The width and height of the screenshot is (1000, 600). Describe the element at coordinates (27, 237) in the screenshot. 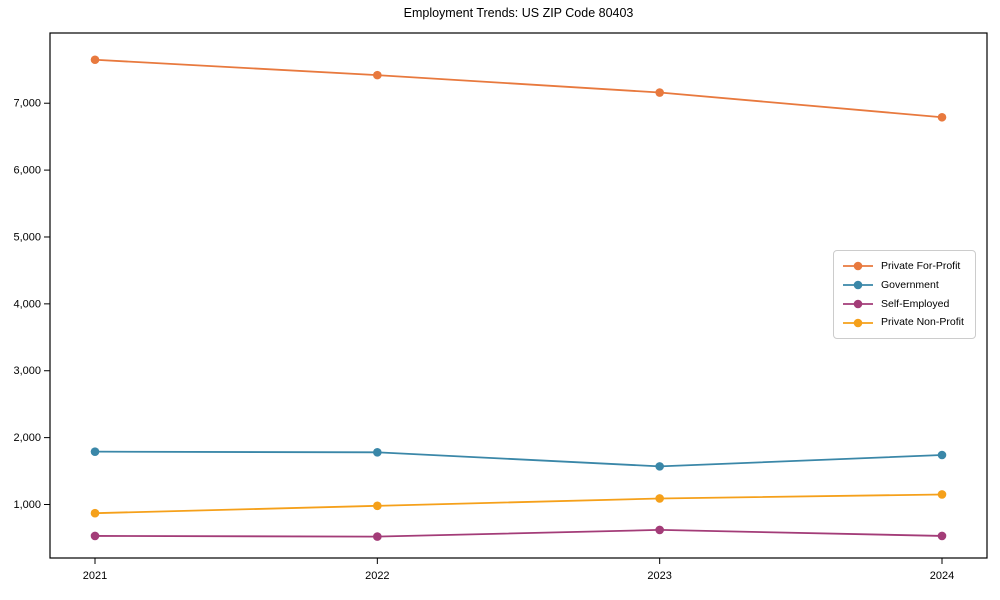

I see `y-tick-label: 5,000` at that location.